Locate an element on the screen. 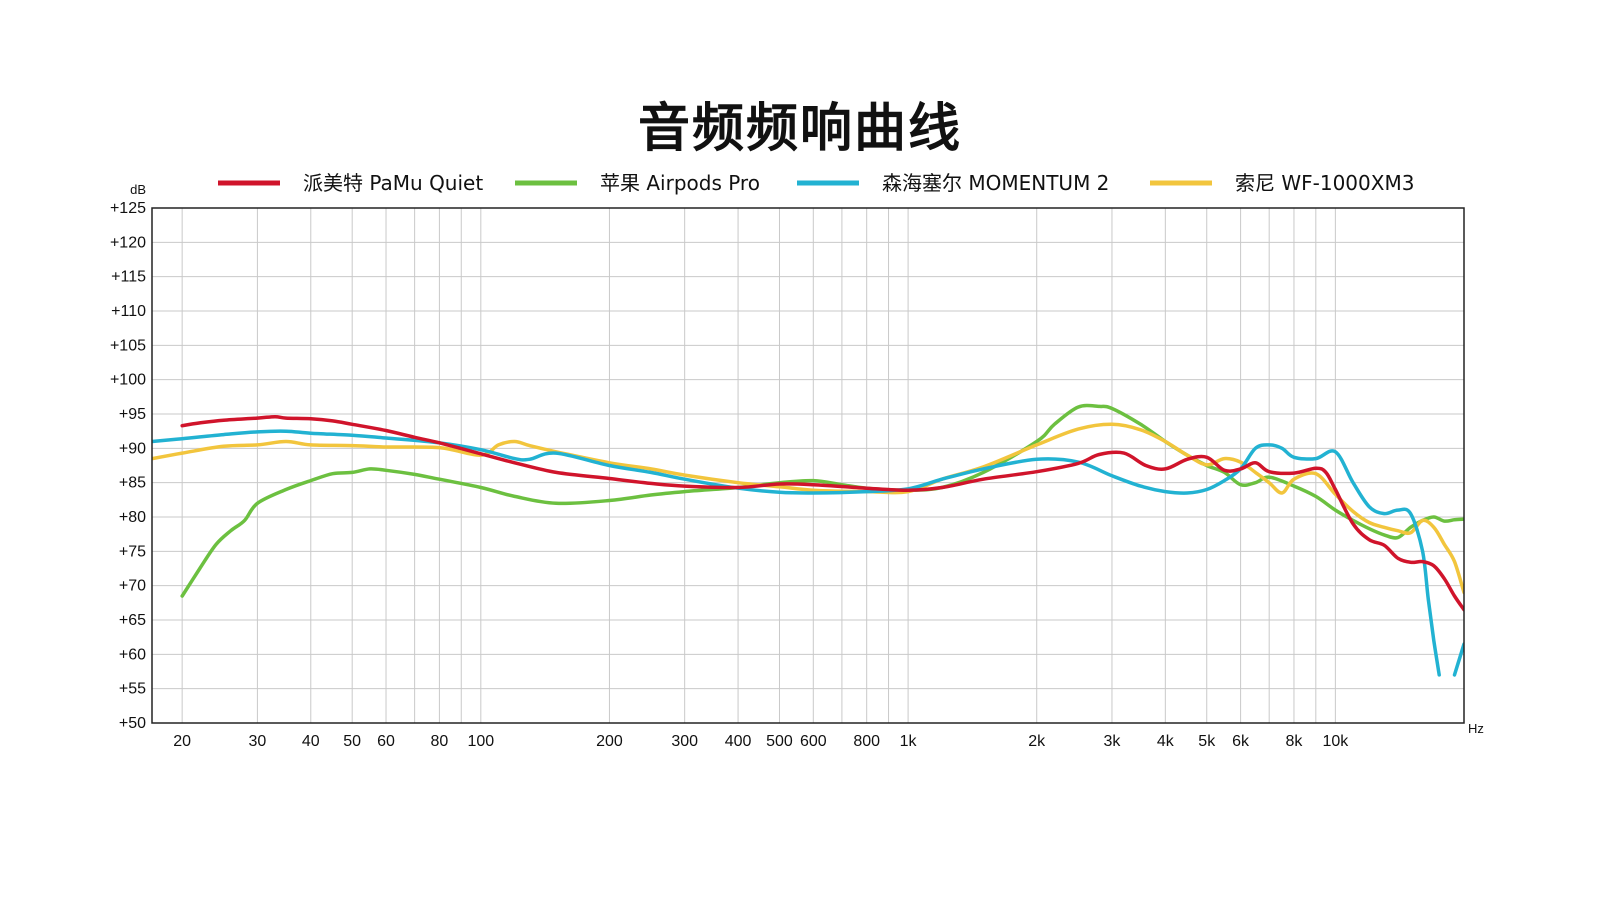 The image size is (1600, 900). x-tick-label: 1k is located at coordinates (909, 741).